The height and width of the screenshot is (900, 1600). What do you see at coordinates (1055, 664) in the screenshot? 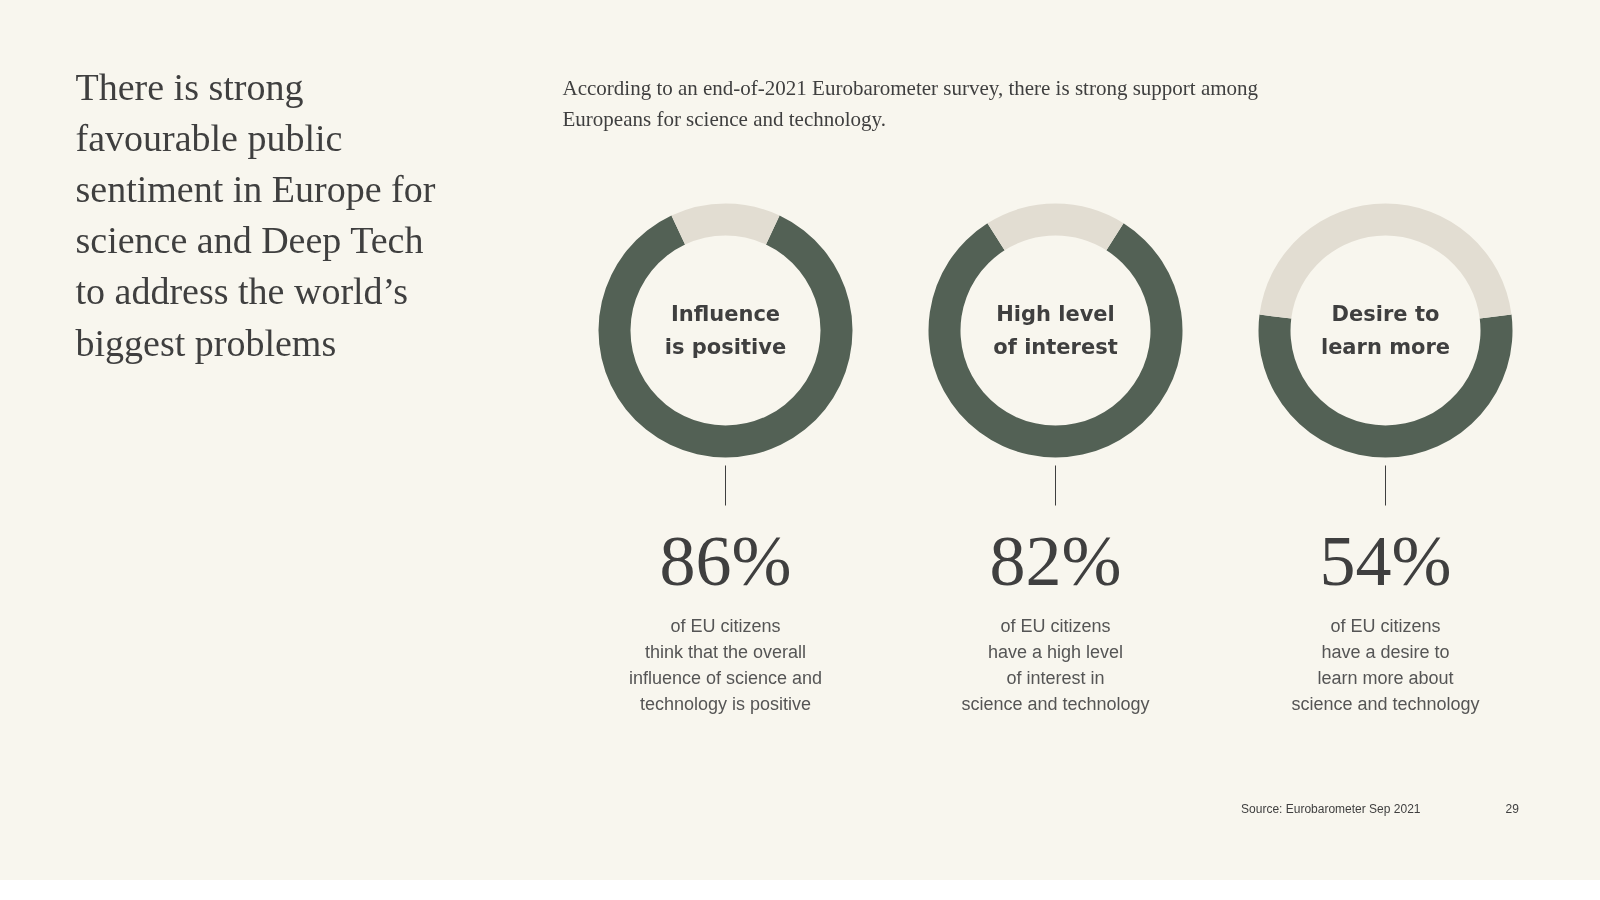
I see `text: of EU citizens have a high level of interest in science and technology` at bounding box center [1055, 664].